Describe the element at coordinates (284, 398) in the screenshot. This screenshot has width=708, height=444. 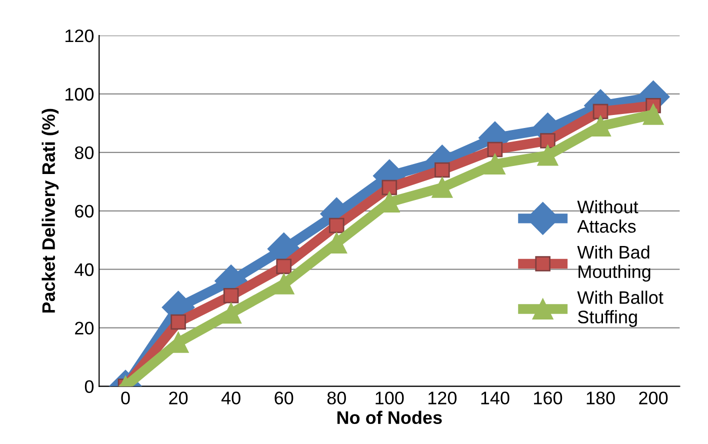
I see `x-tick-label: 60` at that location.